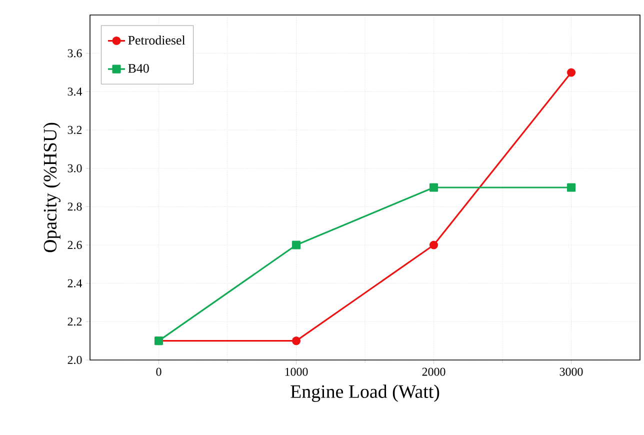 Image resolution: width=644 pixels, height=435 pixels. Describe the element at coordinates (51, 187) in the screenshot. I see `y-axis-title: Opacity (%HSU)` at that location.